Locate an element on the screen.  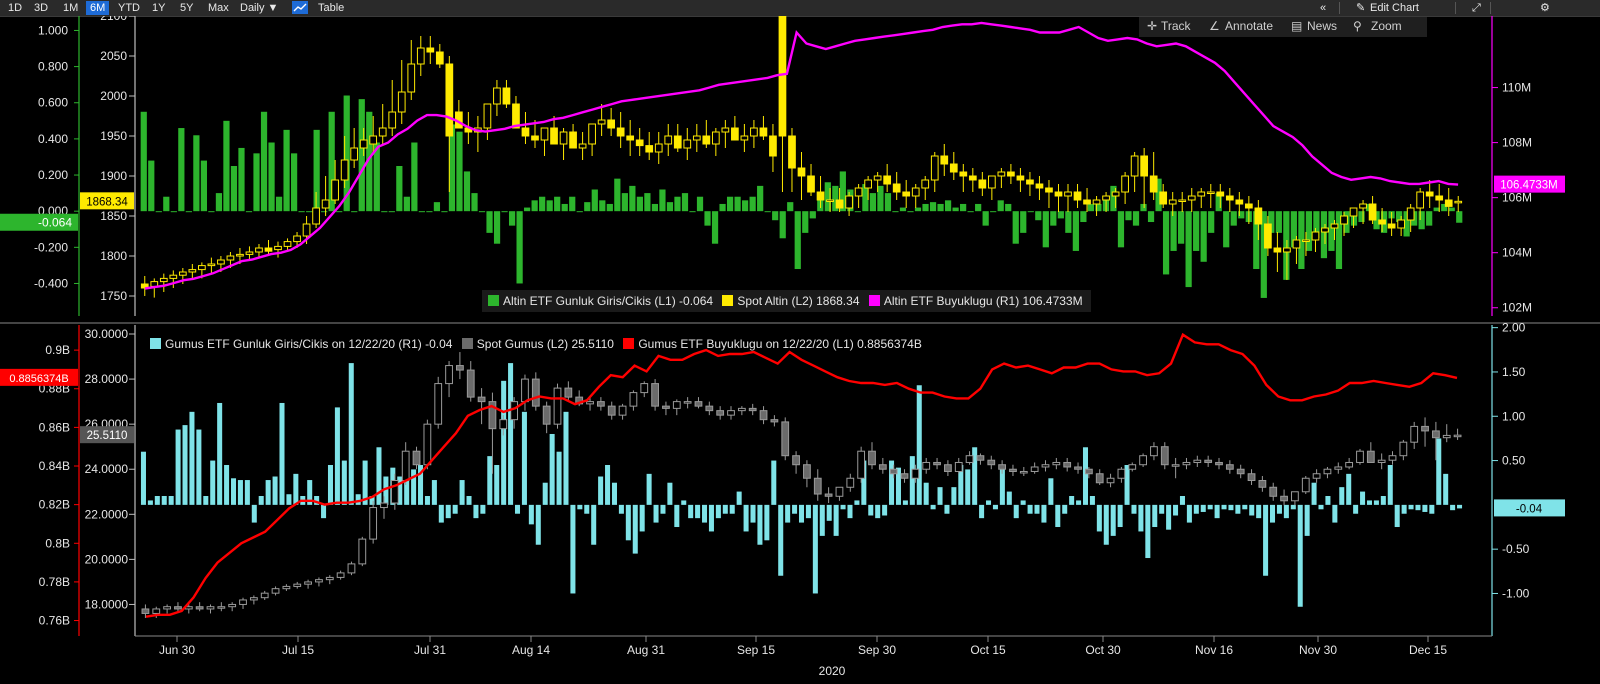
legend-gold-size: Altin ETF Buyuklugu (R1) 106.4733M is located at coordinates (983, 301).